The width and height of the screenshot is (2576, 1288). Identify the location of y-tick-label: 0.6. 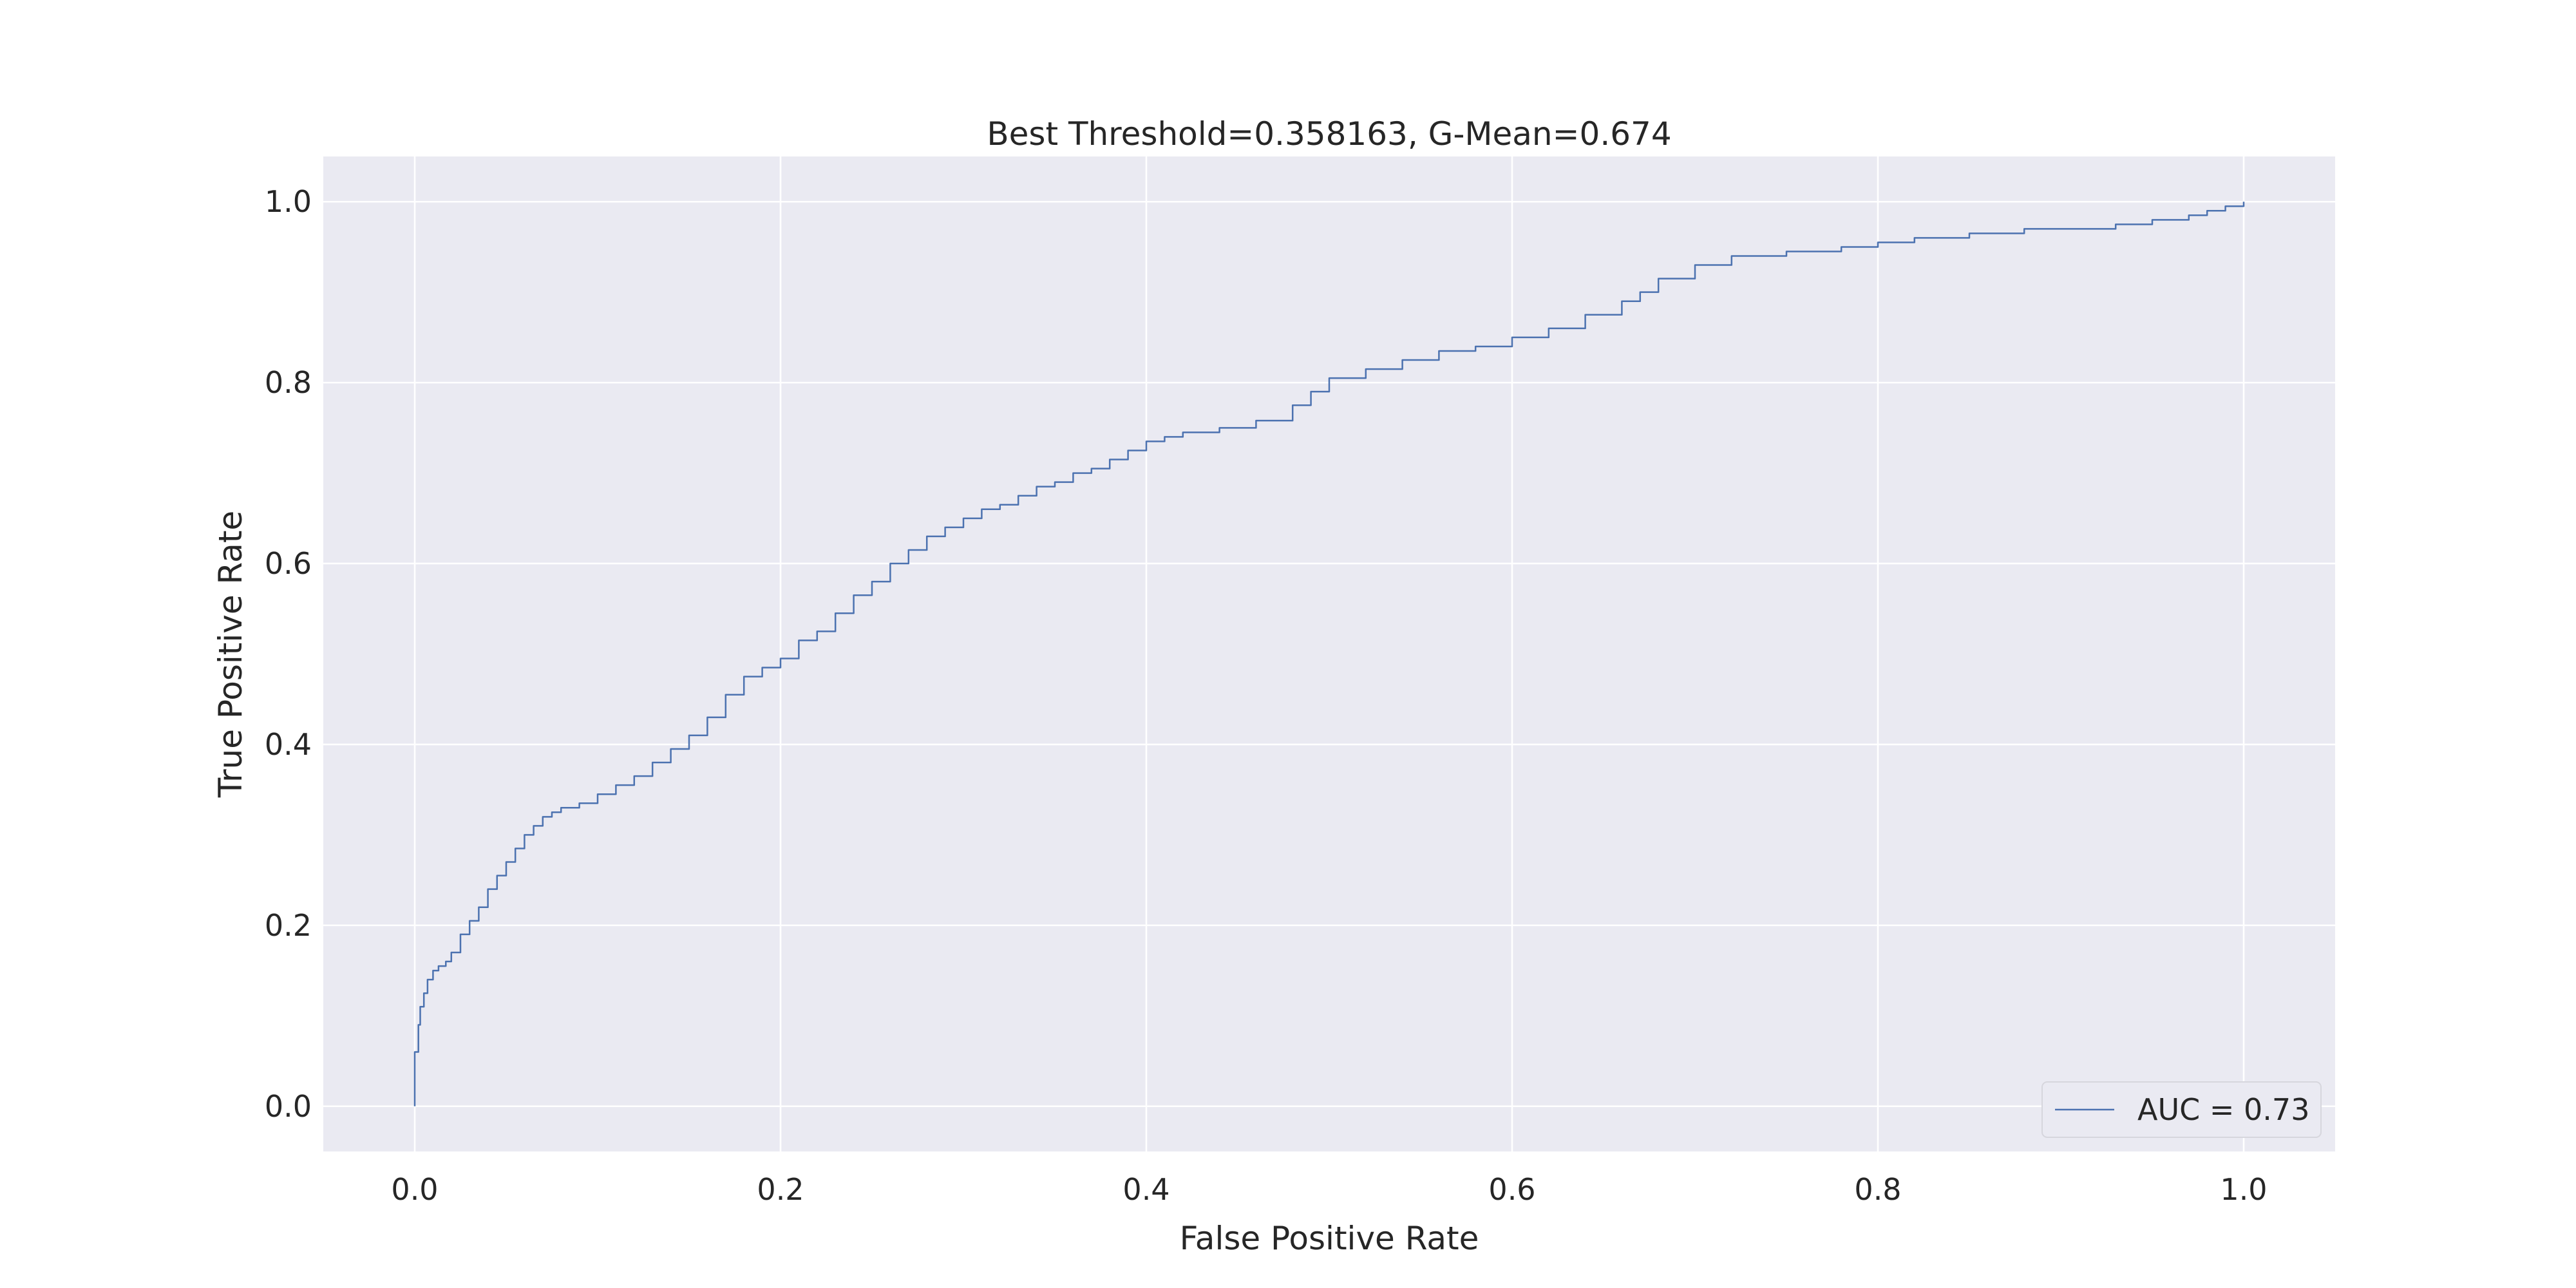
(288, 563).